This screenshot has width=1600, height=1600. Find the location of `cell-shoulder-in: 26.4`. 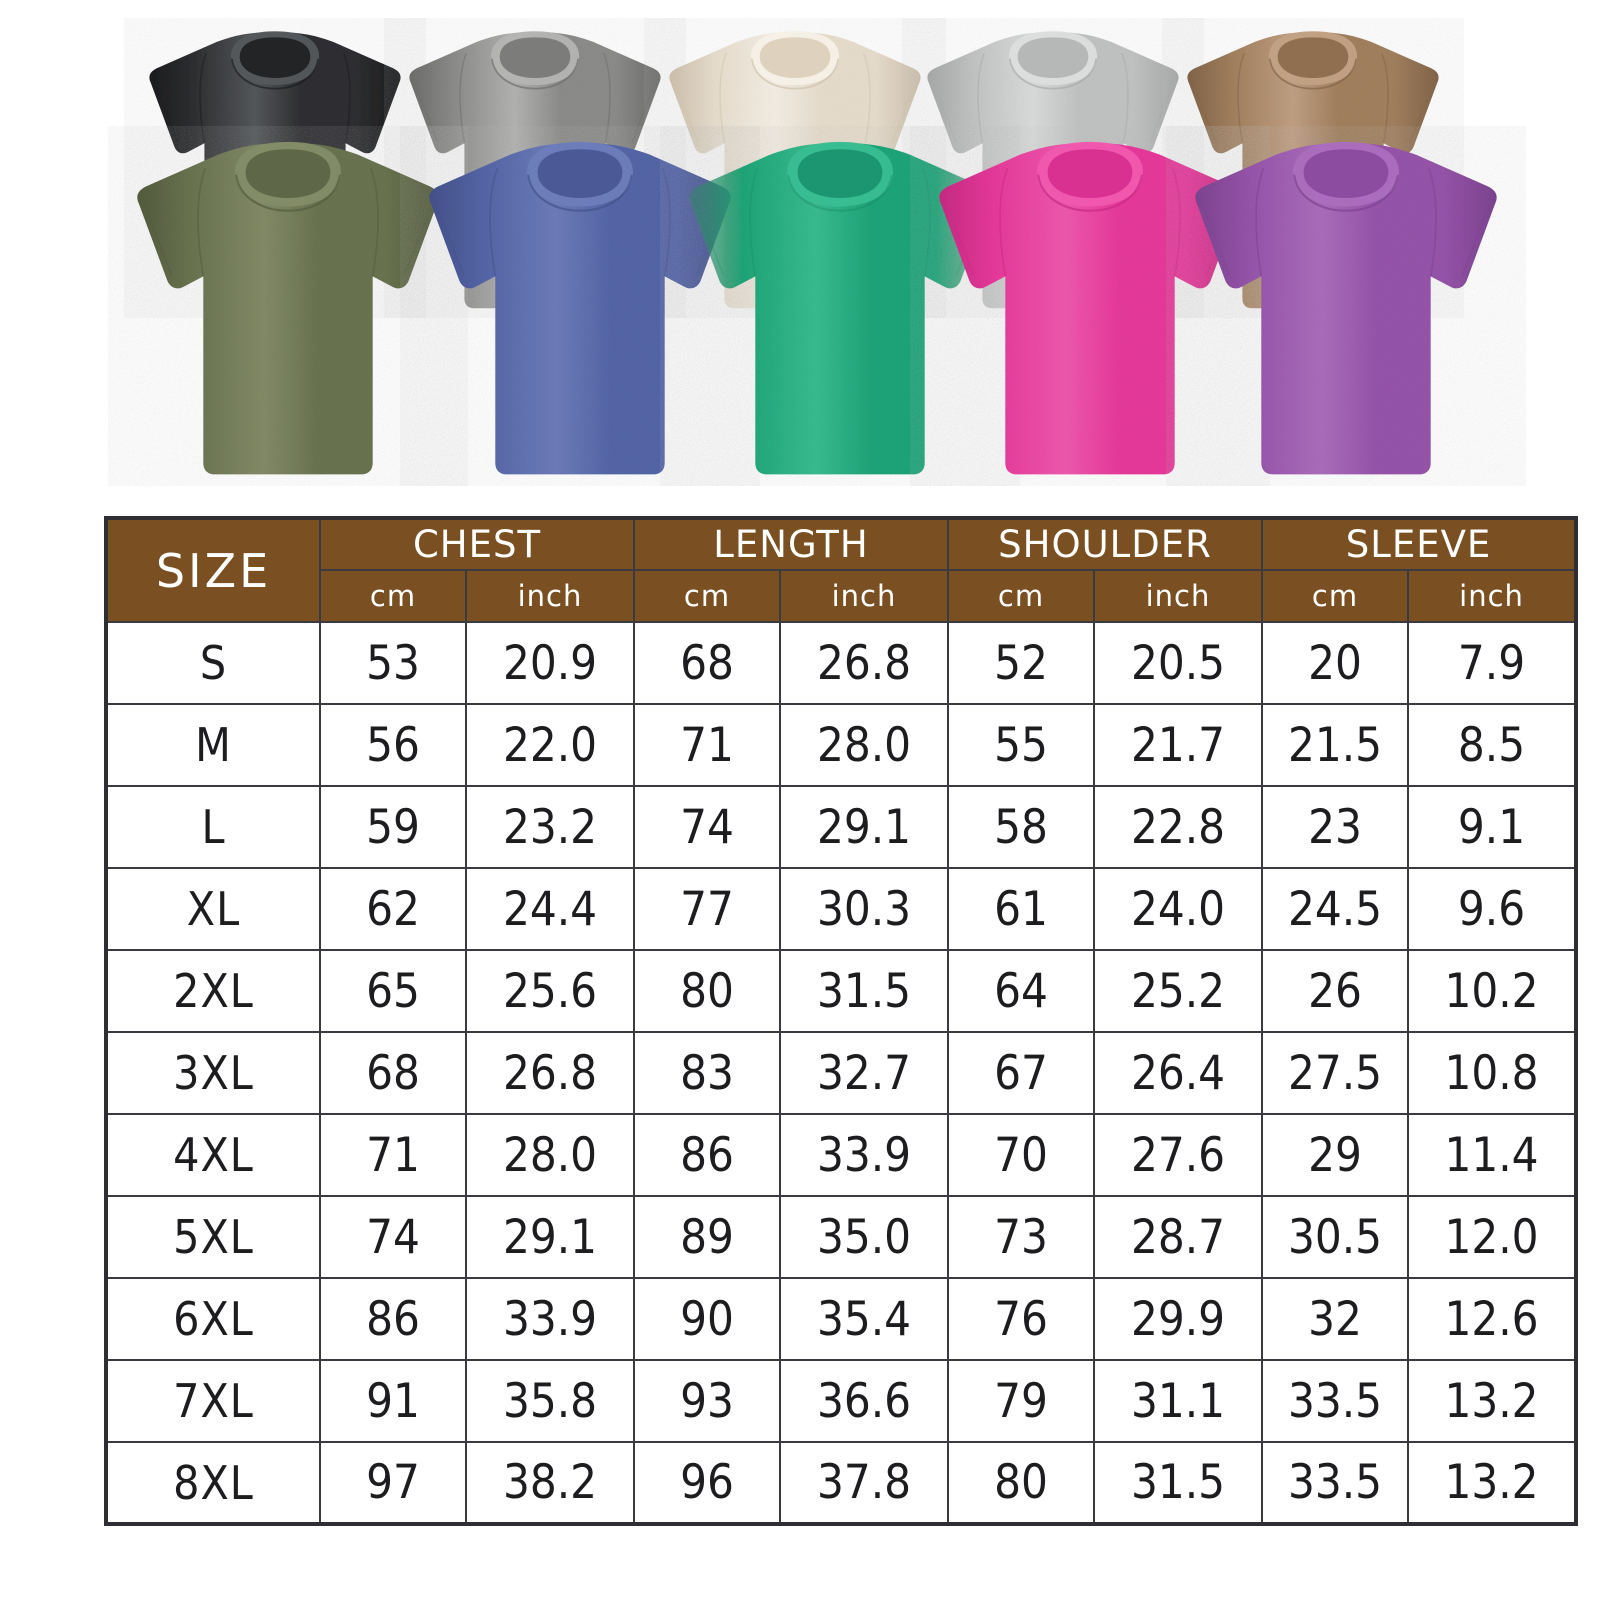

cell-shoulder-in: 26.4 is located at coordinates (1178, 1073).